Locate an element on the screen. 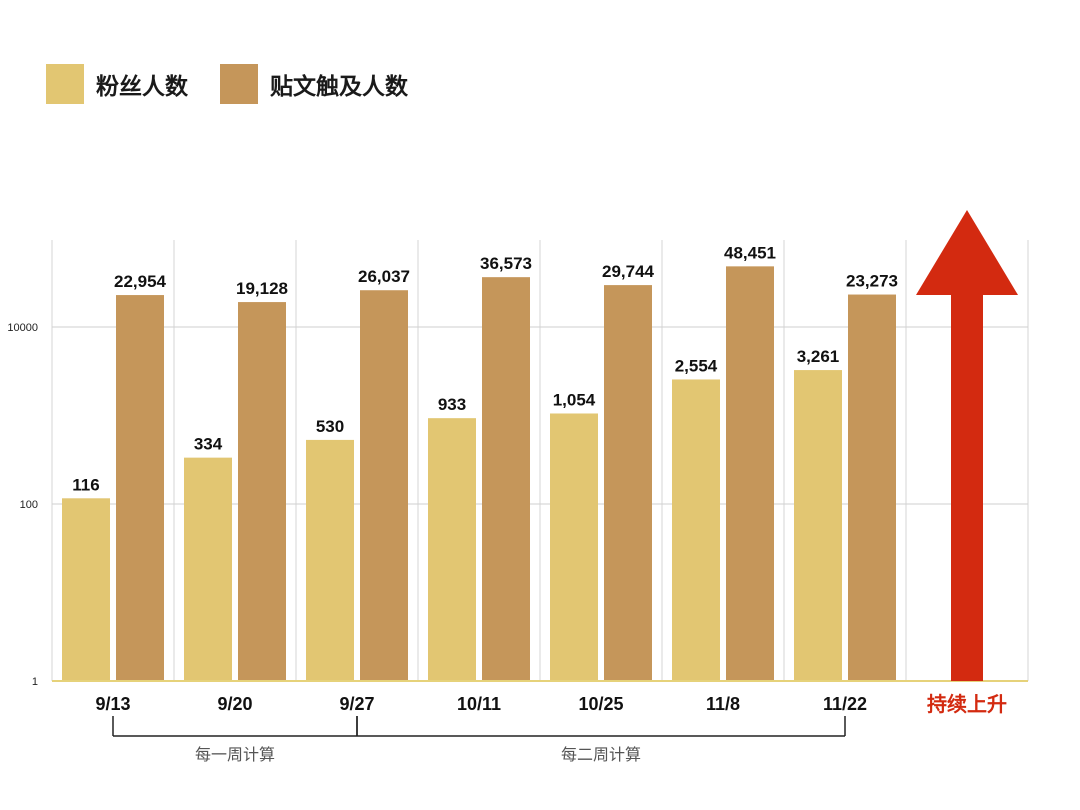  bar-label-reach: 23,273 is located at coordinates (872, 281).